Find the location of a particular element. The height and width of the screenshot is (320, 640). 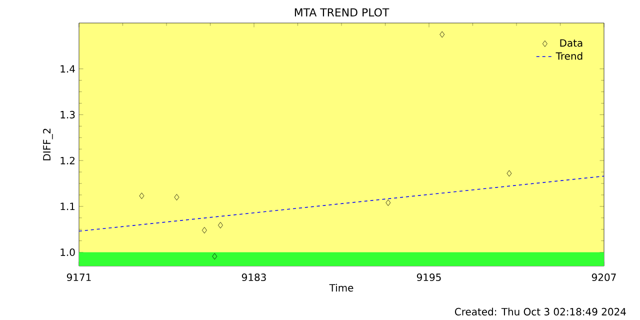

y-tick-label: 1.2 is located at coordinates (67, 160).